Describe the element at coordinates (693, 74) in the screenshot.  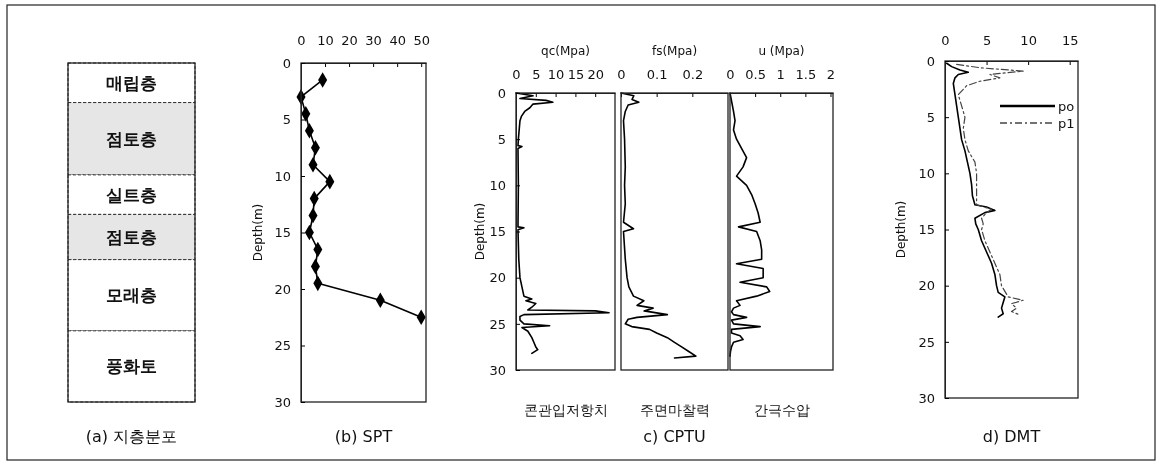
I see `x-tick-label: 0.2` at that location.